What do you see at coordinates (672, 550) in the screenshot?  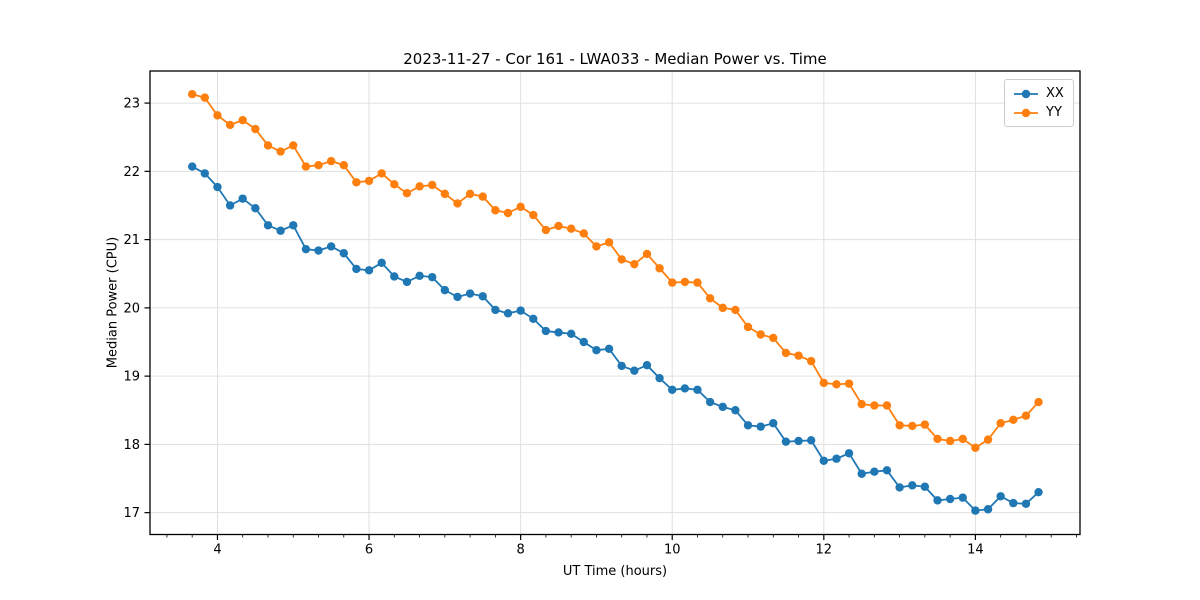 I see `x-tick-label: 10` at bounding box center [672, 550].